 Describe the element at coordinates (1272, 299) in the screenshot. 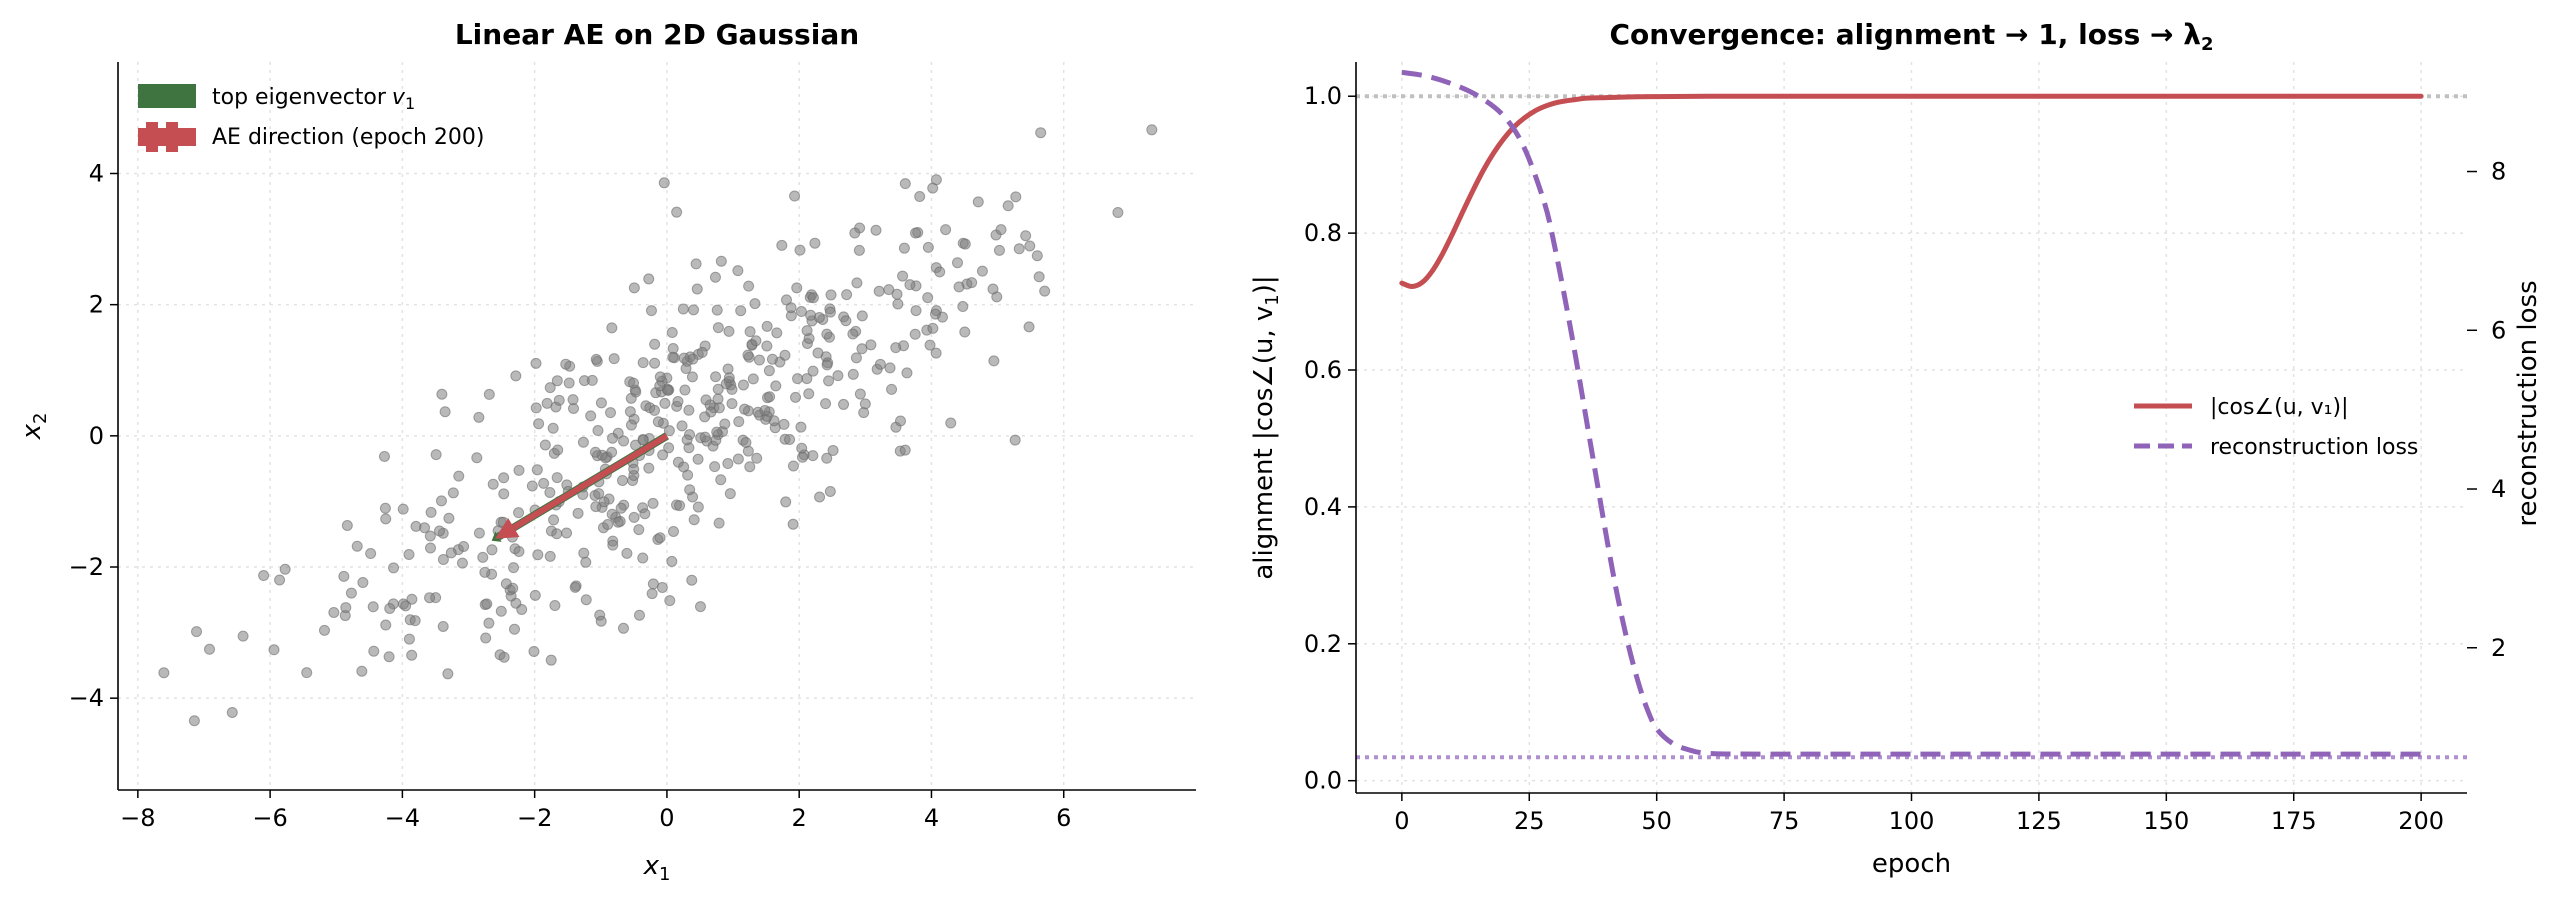

I see `alignment-label-sub: 1` at that location.